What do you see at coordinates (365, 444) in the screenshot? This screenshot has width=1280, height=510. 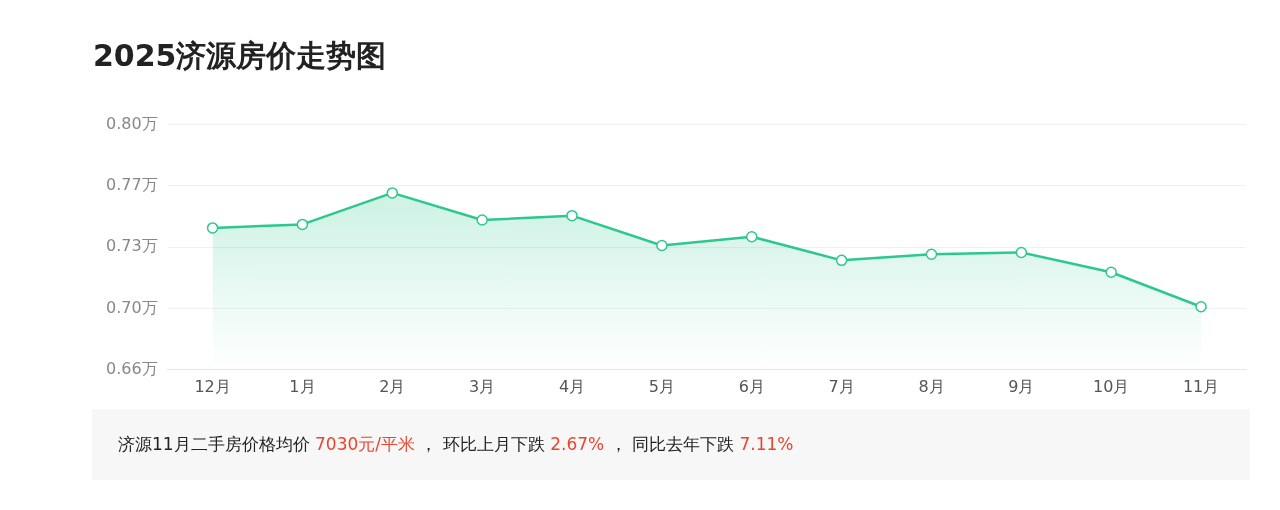 I see `text: 7030元/平米` at bounding box center [365, 444].